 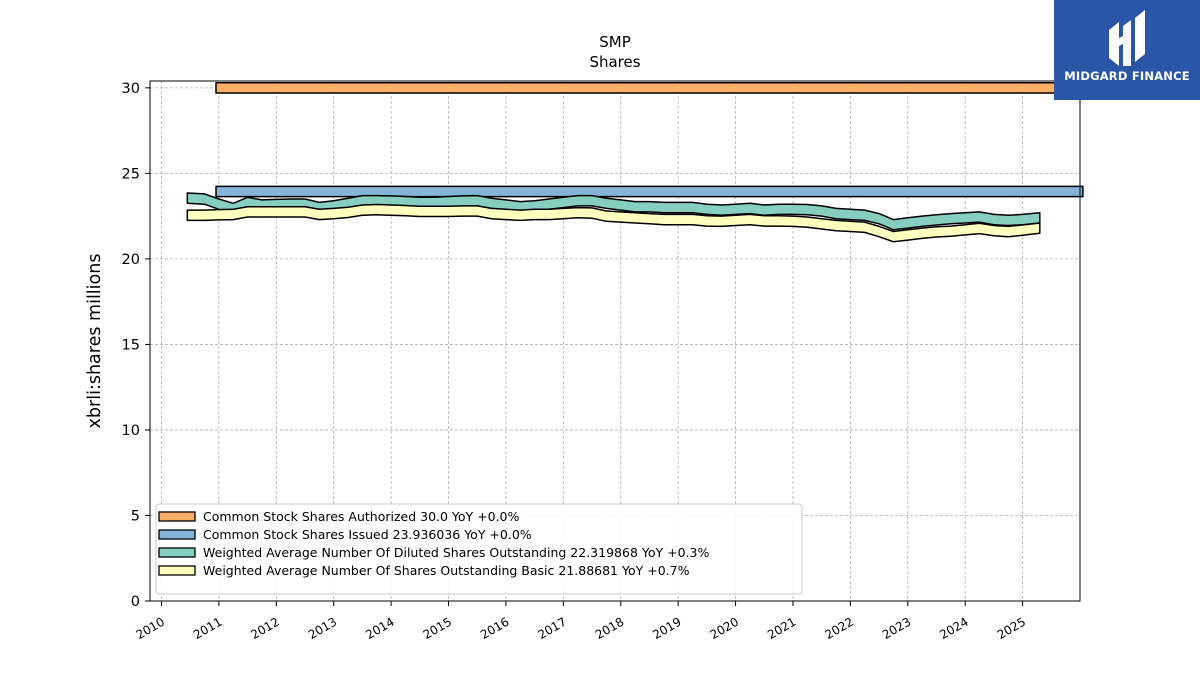 I want to click on y-tick-label: 15, so click(x=131, y=345).